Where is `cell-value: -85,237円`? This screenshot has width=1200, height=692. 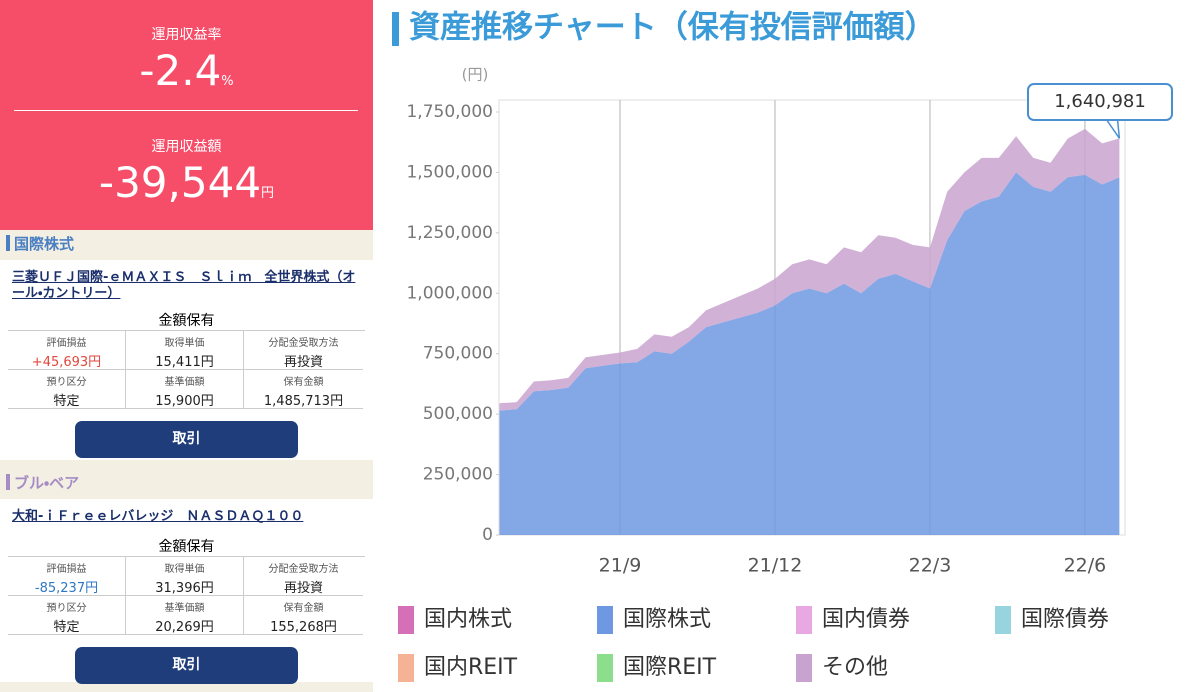 cell-value: -85,237円 is located at coordinates (66, 588).